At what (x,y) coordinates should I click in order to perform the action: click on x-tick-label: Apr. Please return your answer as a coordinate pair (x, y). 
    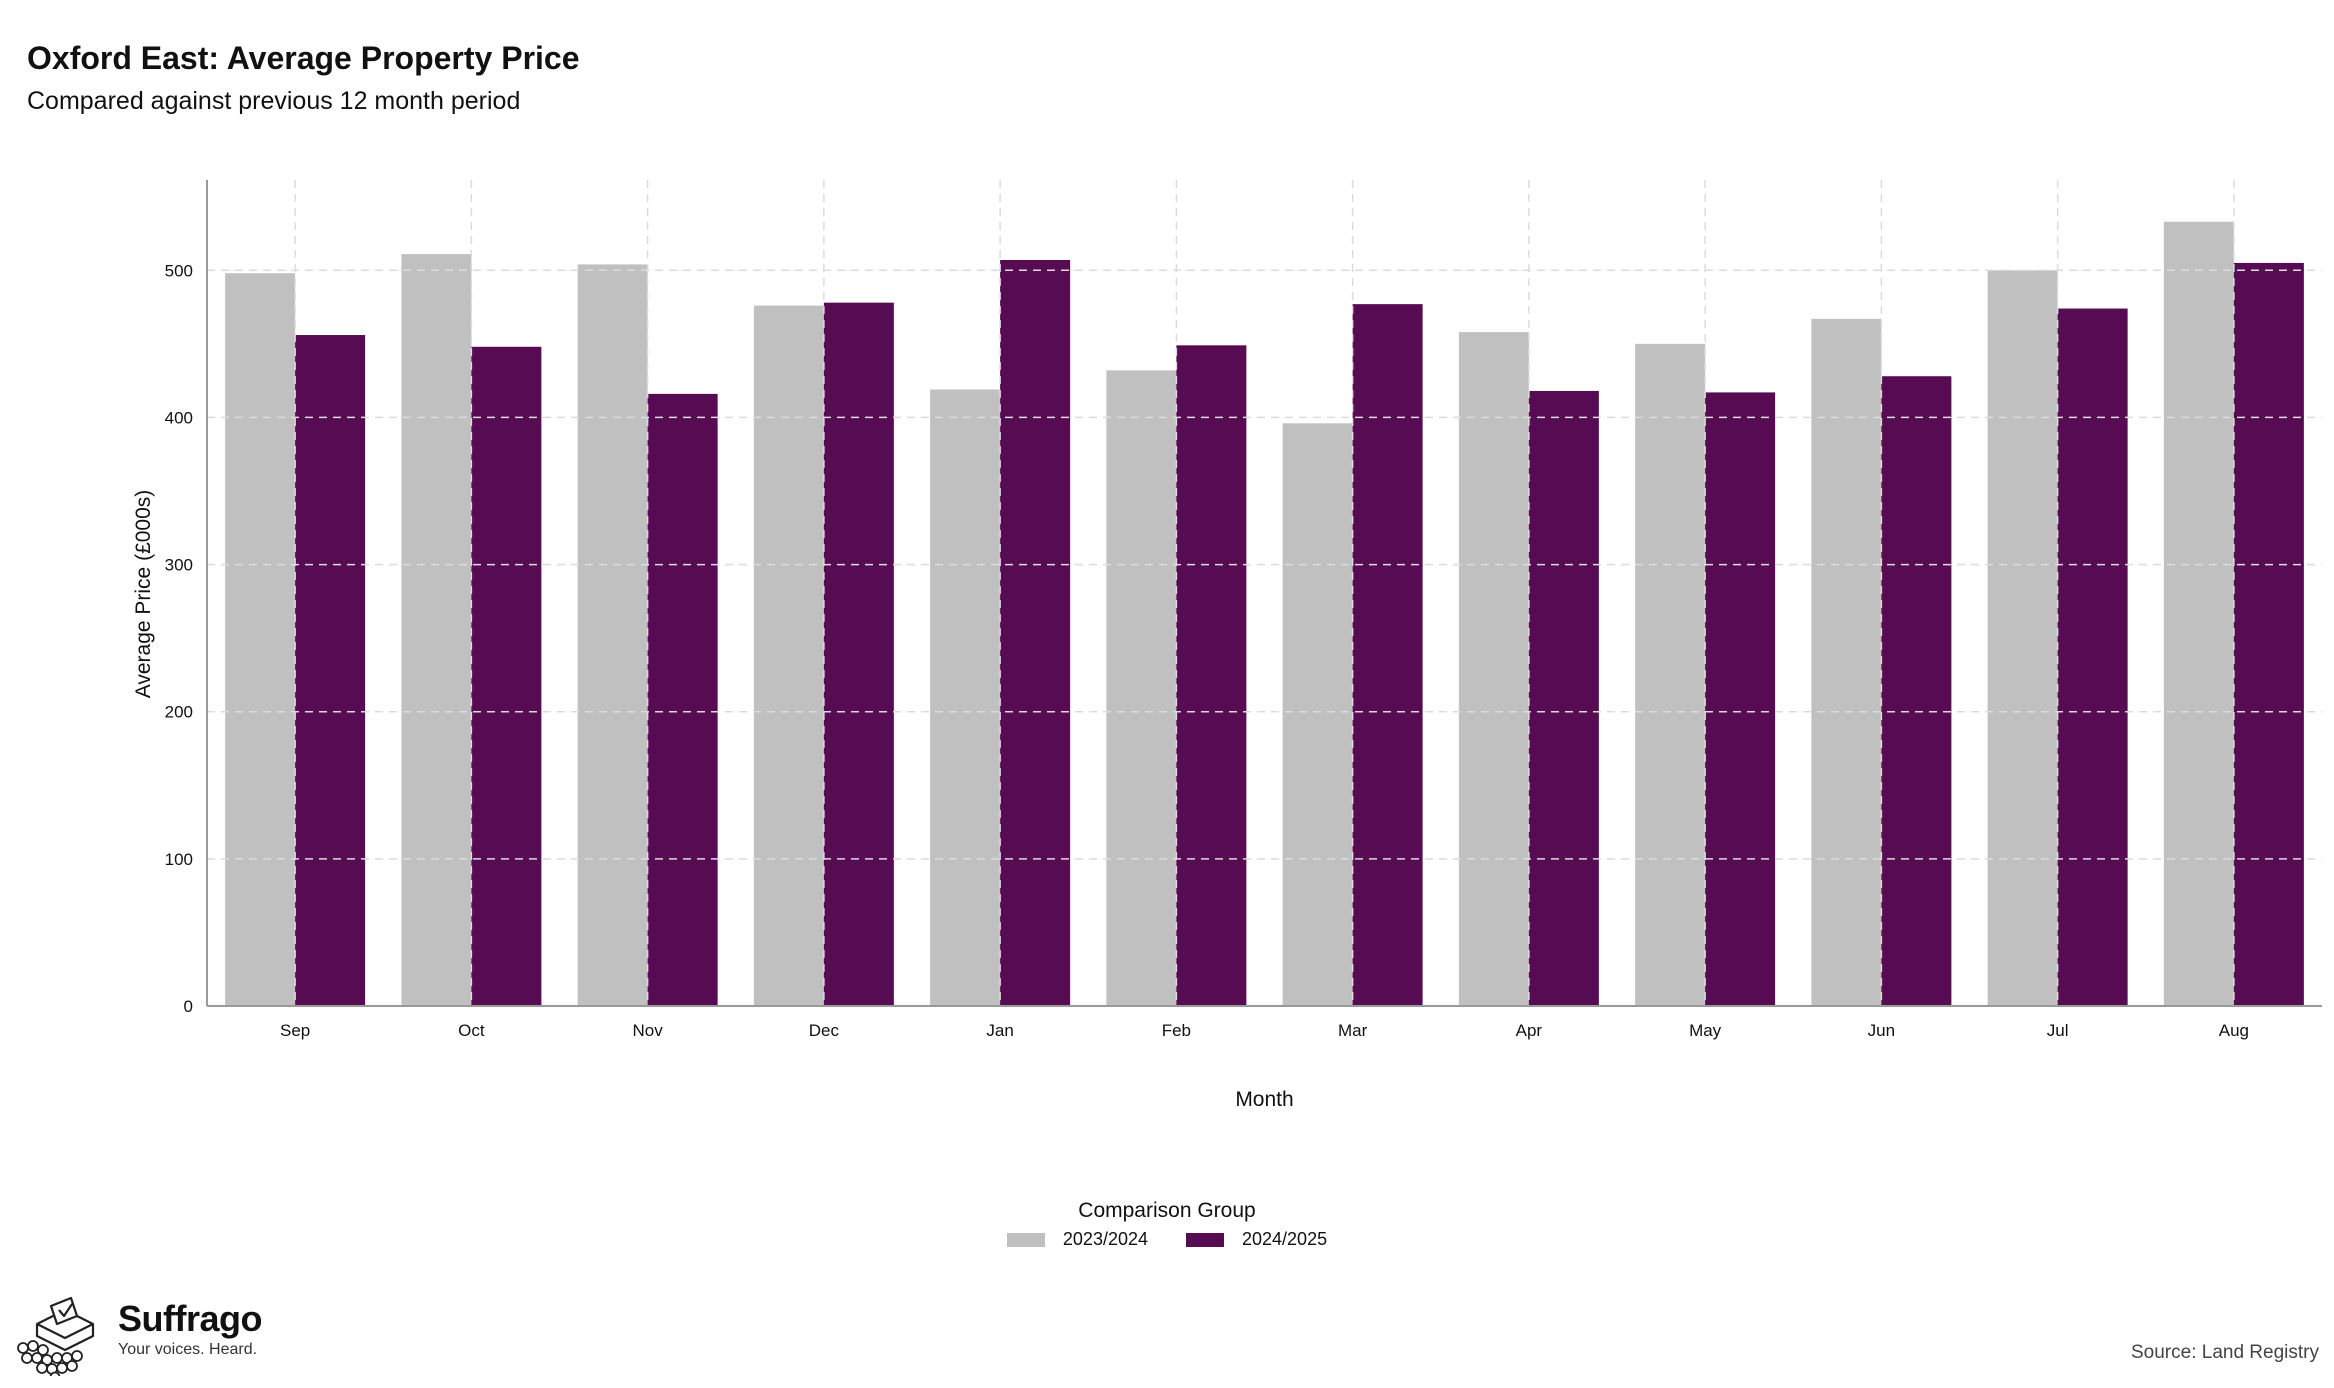
    Looking at the image, I should click on (1529, 1030).